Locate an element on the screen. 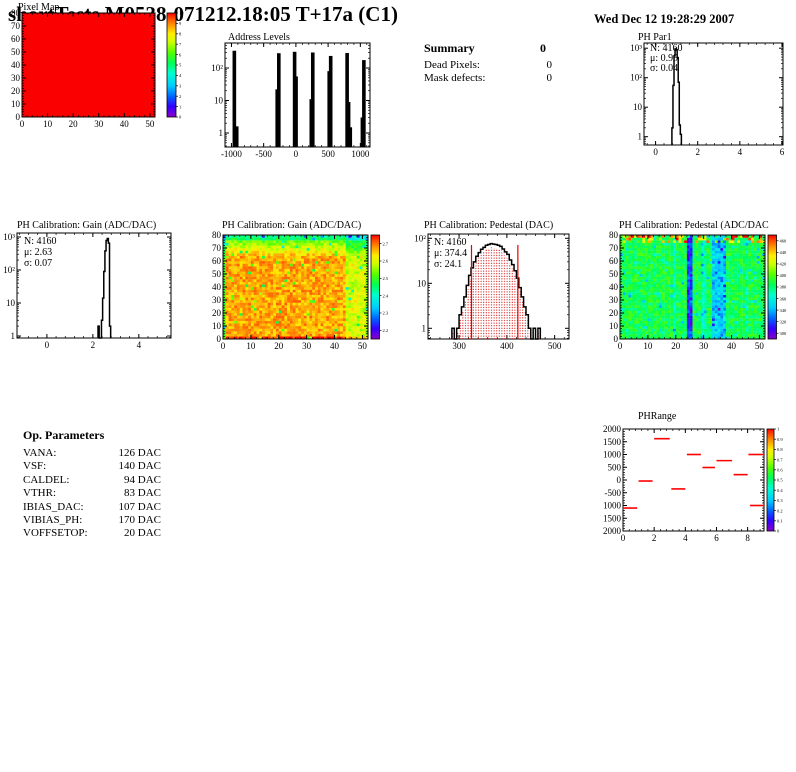 The height and width of the screenshot is (772, 796). svg-text: 10³ is located at coordinates (9, 237).